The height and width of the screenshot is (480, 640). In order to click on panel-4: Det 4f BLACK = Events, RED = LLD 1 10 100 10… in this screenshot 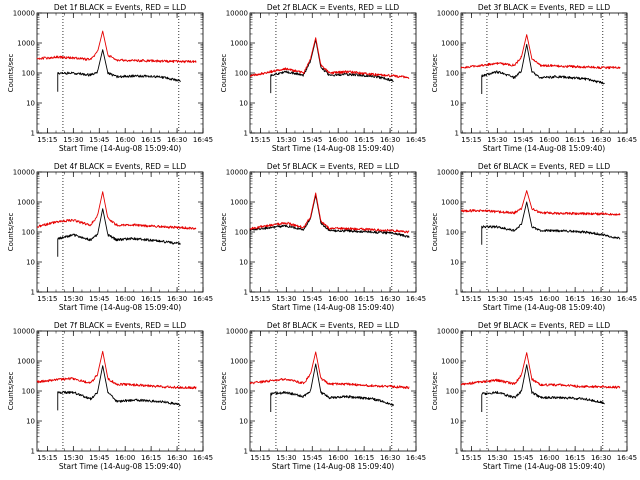, I will do `click(110, 237)`.